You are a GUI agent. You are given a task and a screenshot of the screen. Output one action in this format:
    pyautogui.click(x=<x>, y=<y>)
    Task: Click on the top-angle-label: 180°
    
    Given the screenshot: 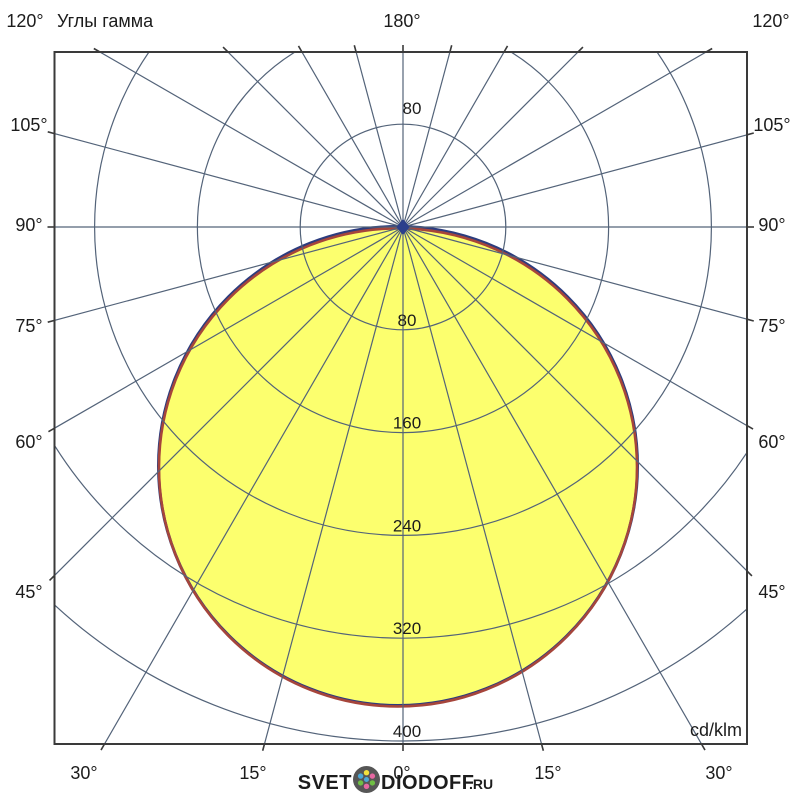 What is the action you would take?
    pyautogui.click(x=401, y=21)
    